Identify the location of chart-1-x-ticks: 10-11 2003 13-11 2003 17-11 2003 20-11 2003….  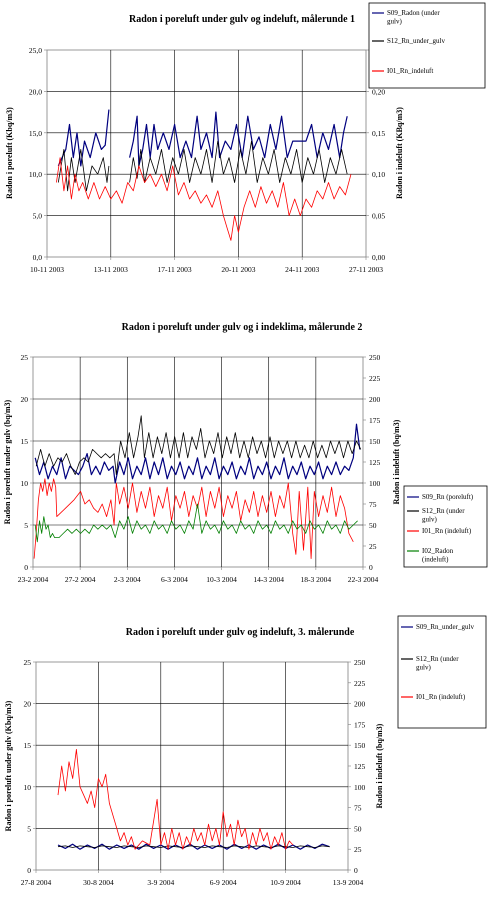
(206, 265).